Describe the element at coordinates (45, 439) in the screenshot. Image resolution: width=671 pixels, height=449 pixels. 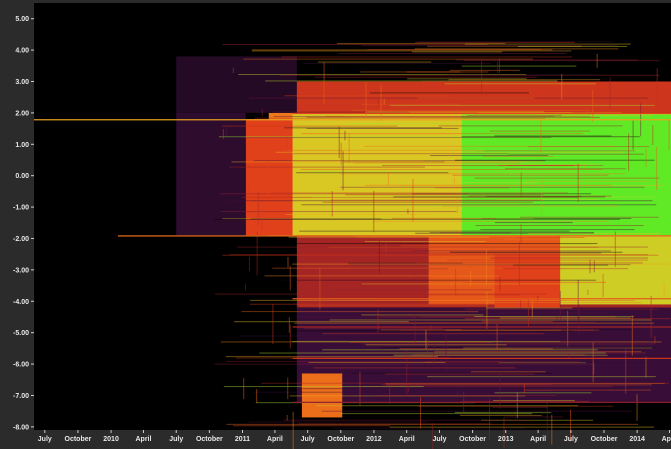
I see `x-tick-label: July` at that location.